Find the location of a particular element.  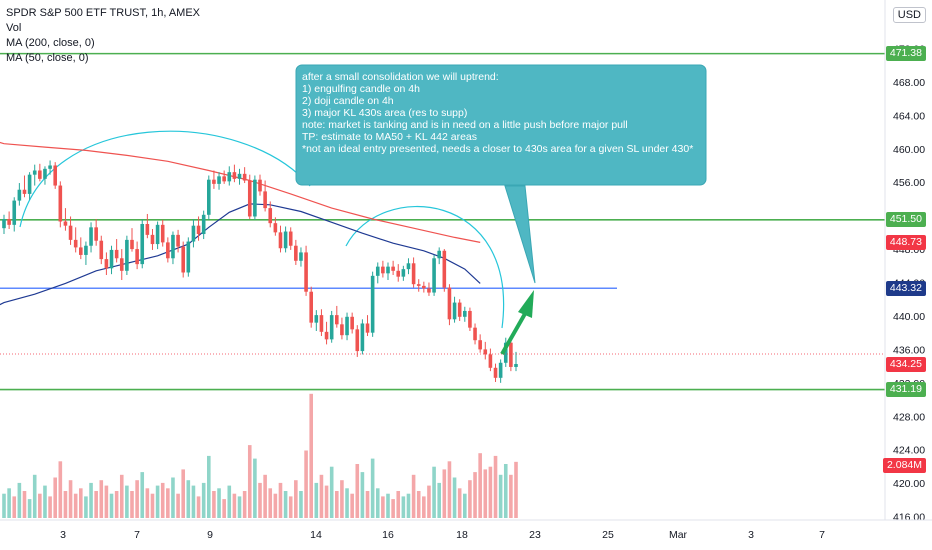

x-tick-label: 7 is located at coordinates (822, 535).